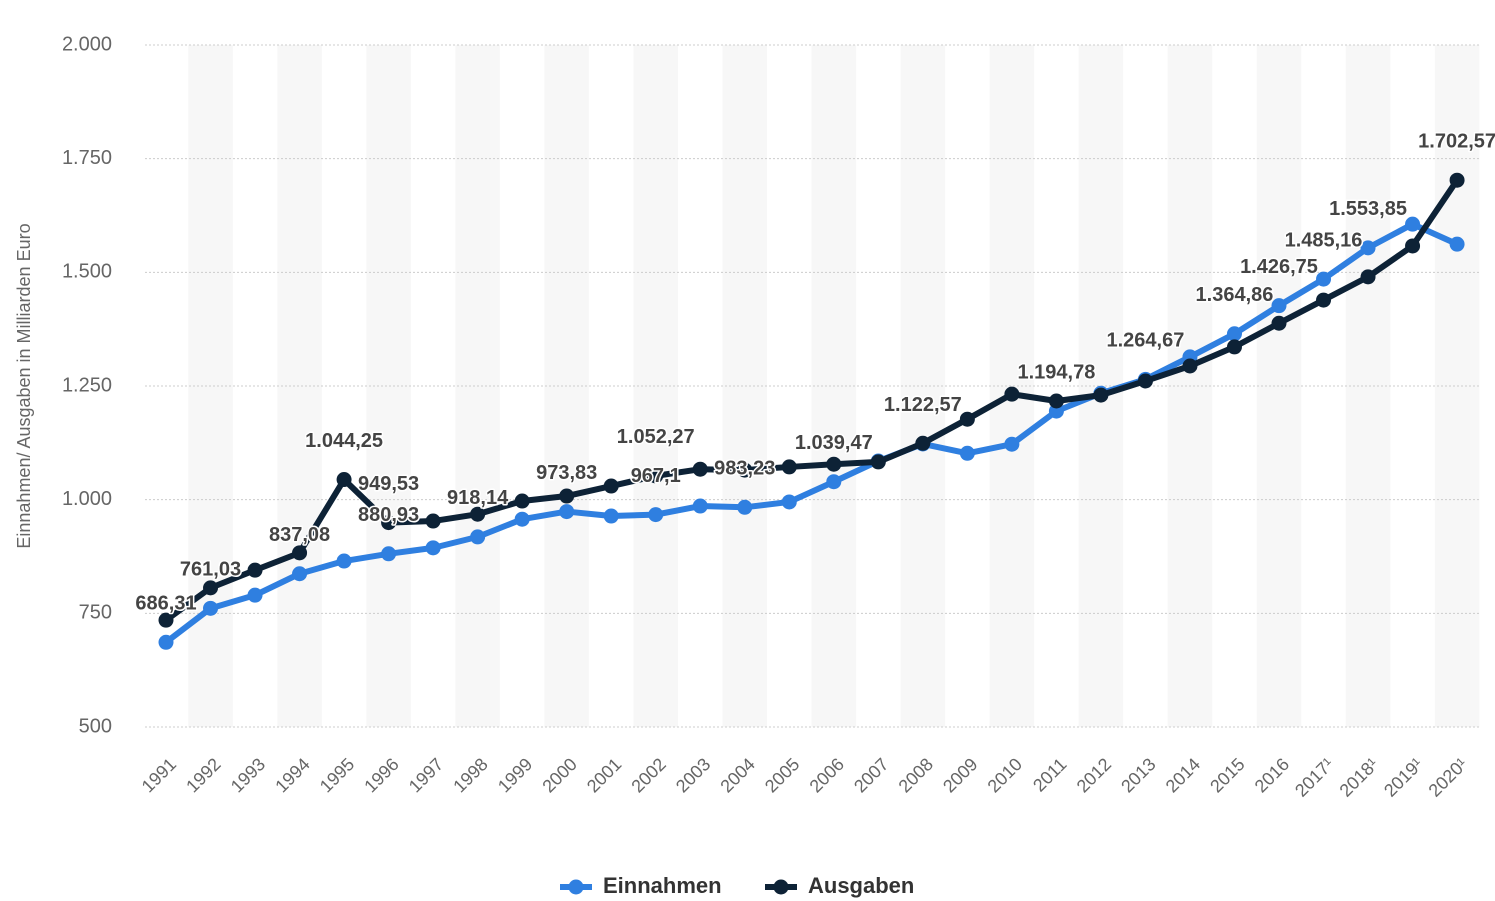  Describe the element at coordinates (693, 775) in the screenshot. I see `x-tick-label: 2003` at that location.